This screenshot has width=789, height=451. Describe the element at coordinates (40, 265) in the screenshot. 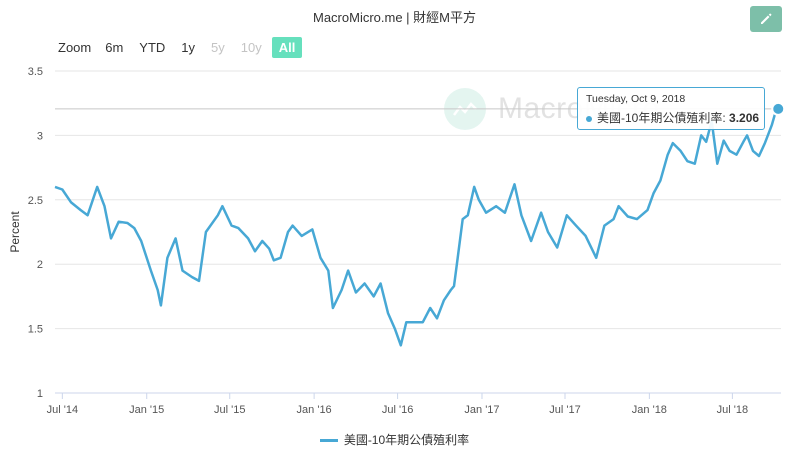

I see `y-tick-label: 2` at that location.